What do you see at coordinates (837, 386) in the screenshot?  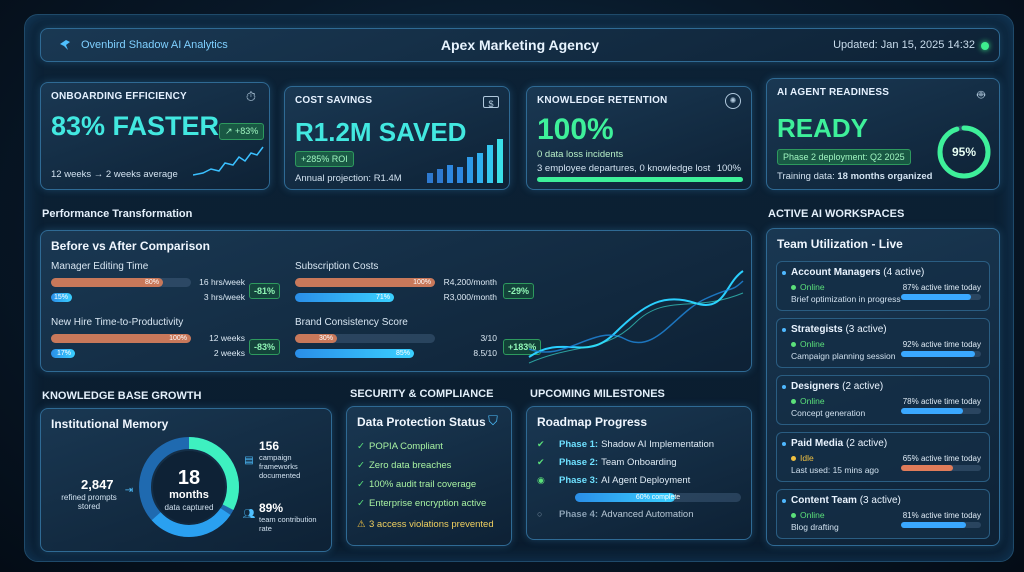 I see `workspace-name: Designers (2 active)` at bounding box center [837, 386].